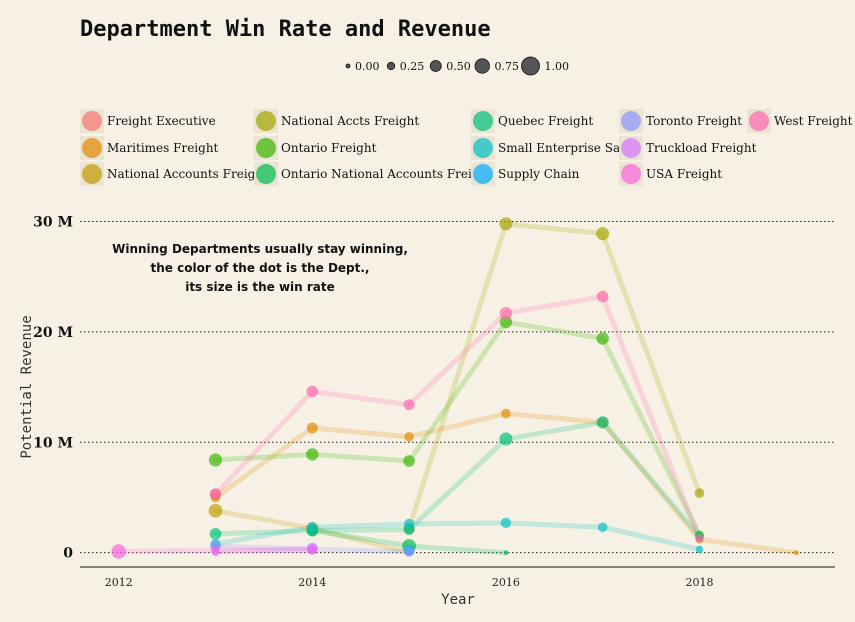 The image size is (855, 622). What do you see at coordinates (285, 29) in the screenshot?
I see `chart-title: Department Win Rate and Revenue` at bounding box center [285, 29].